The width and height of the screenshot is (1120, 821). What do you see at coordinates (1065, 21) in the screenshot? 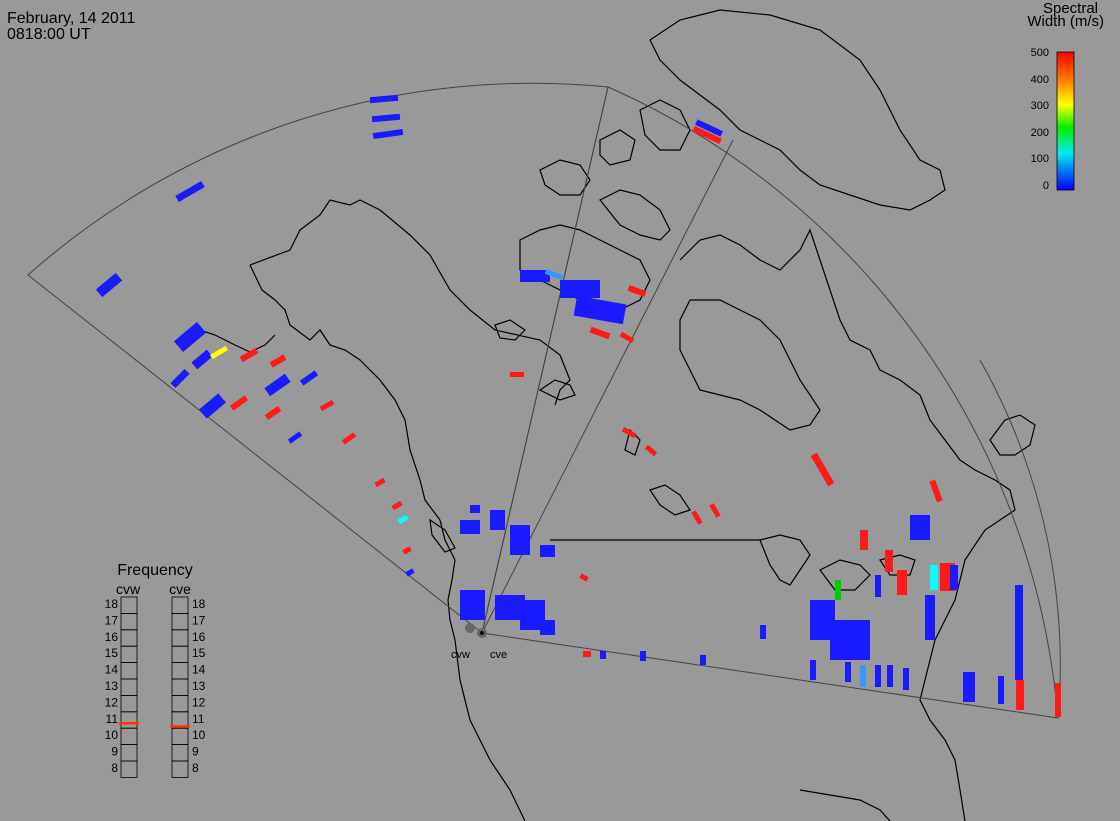
I see `colorbar-title-line2: Width (m/s)` at bounding box center [1065, 21].